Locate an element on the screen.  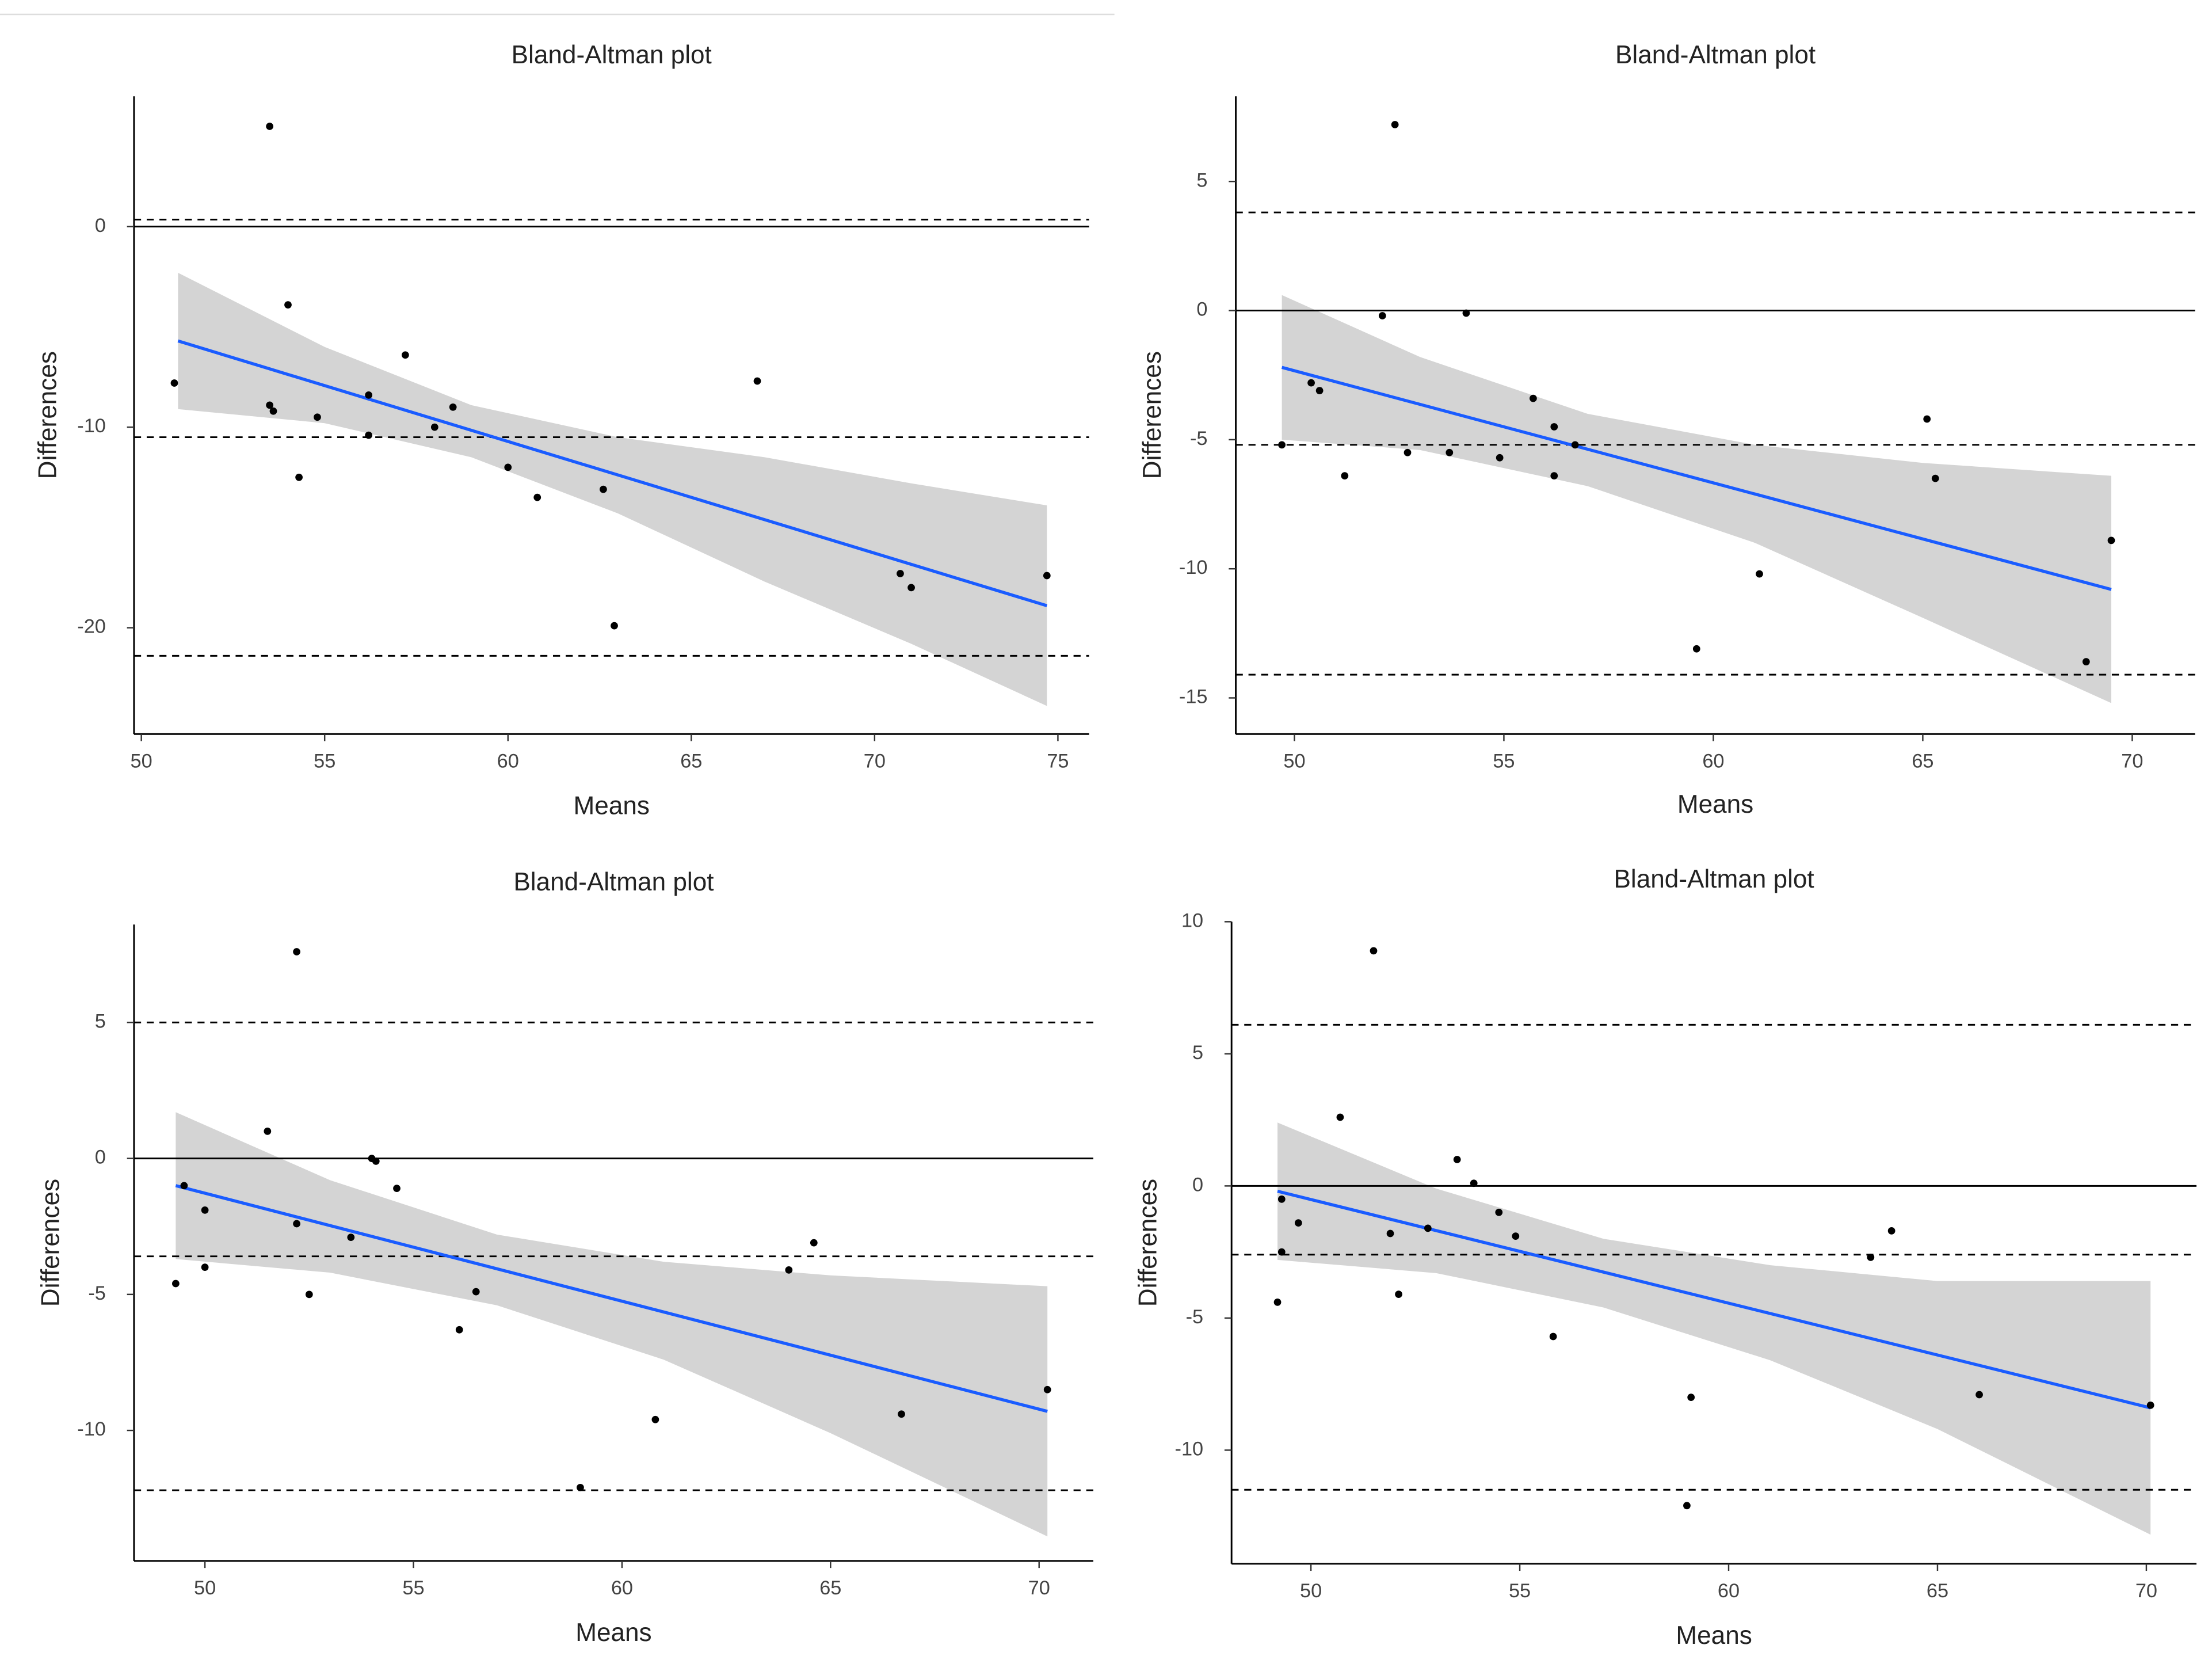
y-tick-label: -15 is located at coordinates (1193, 697).